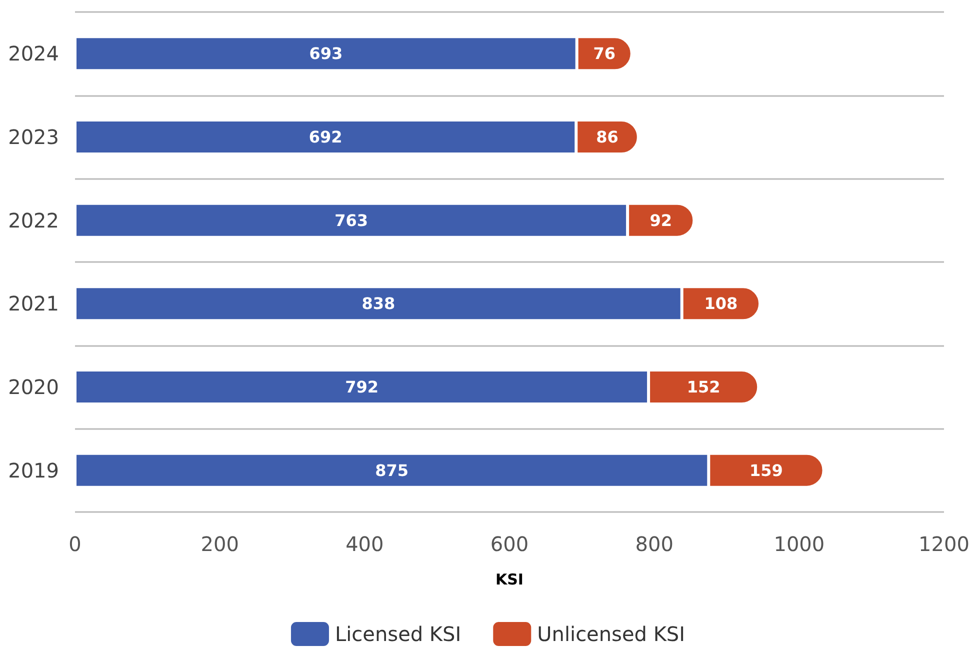 The width and height of the screenshot is (974, 653). Describe the element at coordinates (33, 387) in the screenshot. I see `y-tick-label: 2020` at that location.